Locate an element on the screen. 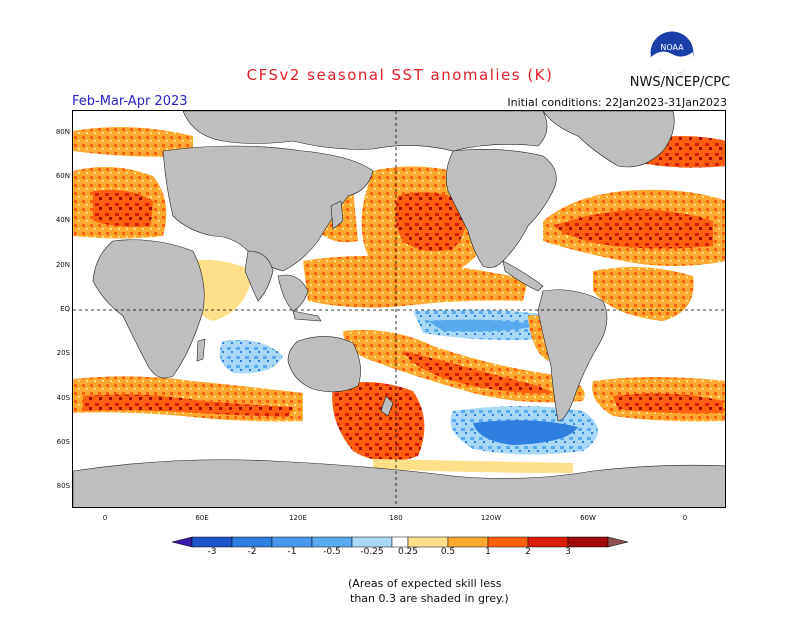 This screenshot has height=618, width=800. initial-conditions-label: Initial conditions: 22Jan2023-31Jan2023 is located at coordinates (617, 102).